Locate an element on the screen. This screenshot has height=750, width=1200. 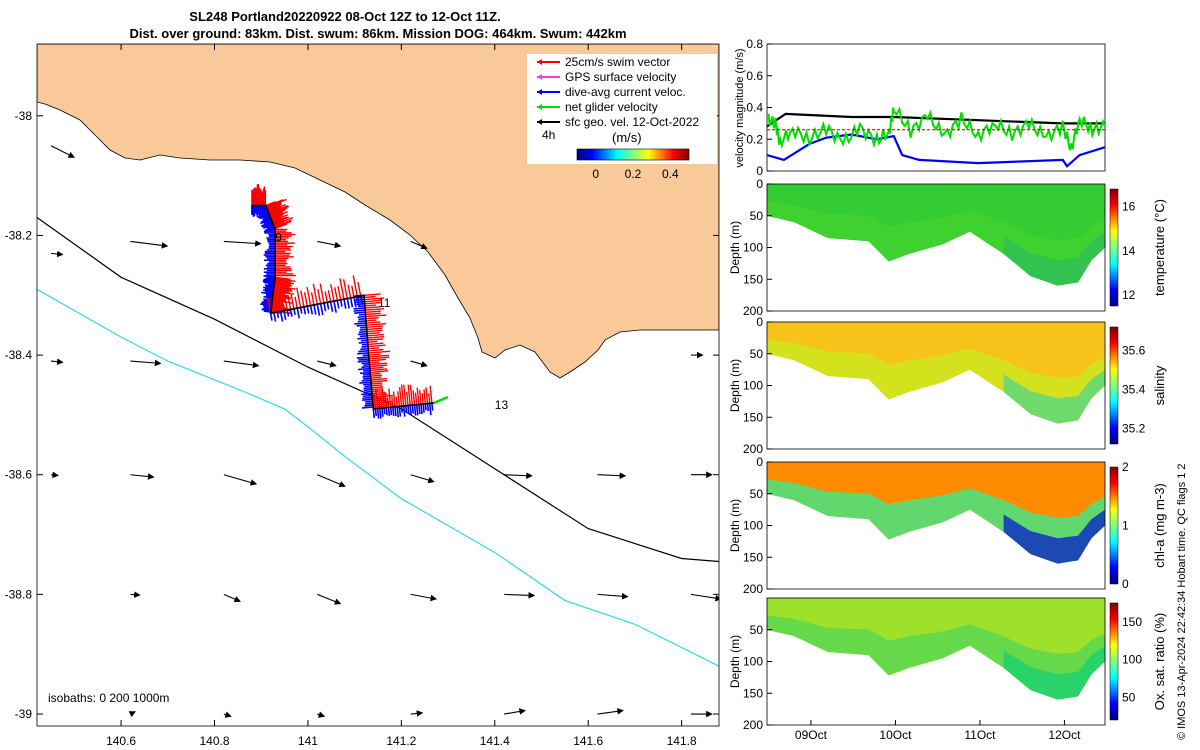
vel-y-tick-label: 0.6 is located at coordinates (754, 76).